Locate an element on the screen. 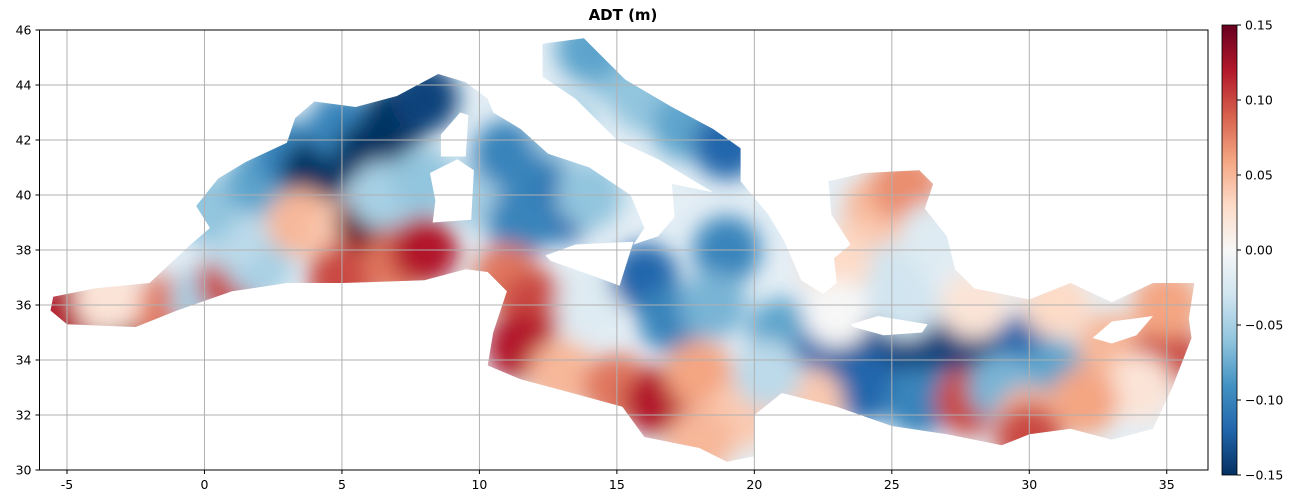 The width and height of the screenshot is (1300, 500). x-tick-label: 5 is located at coordinates (342, 484).